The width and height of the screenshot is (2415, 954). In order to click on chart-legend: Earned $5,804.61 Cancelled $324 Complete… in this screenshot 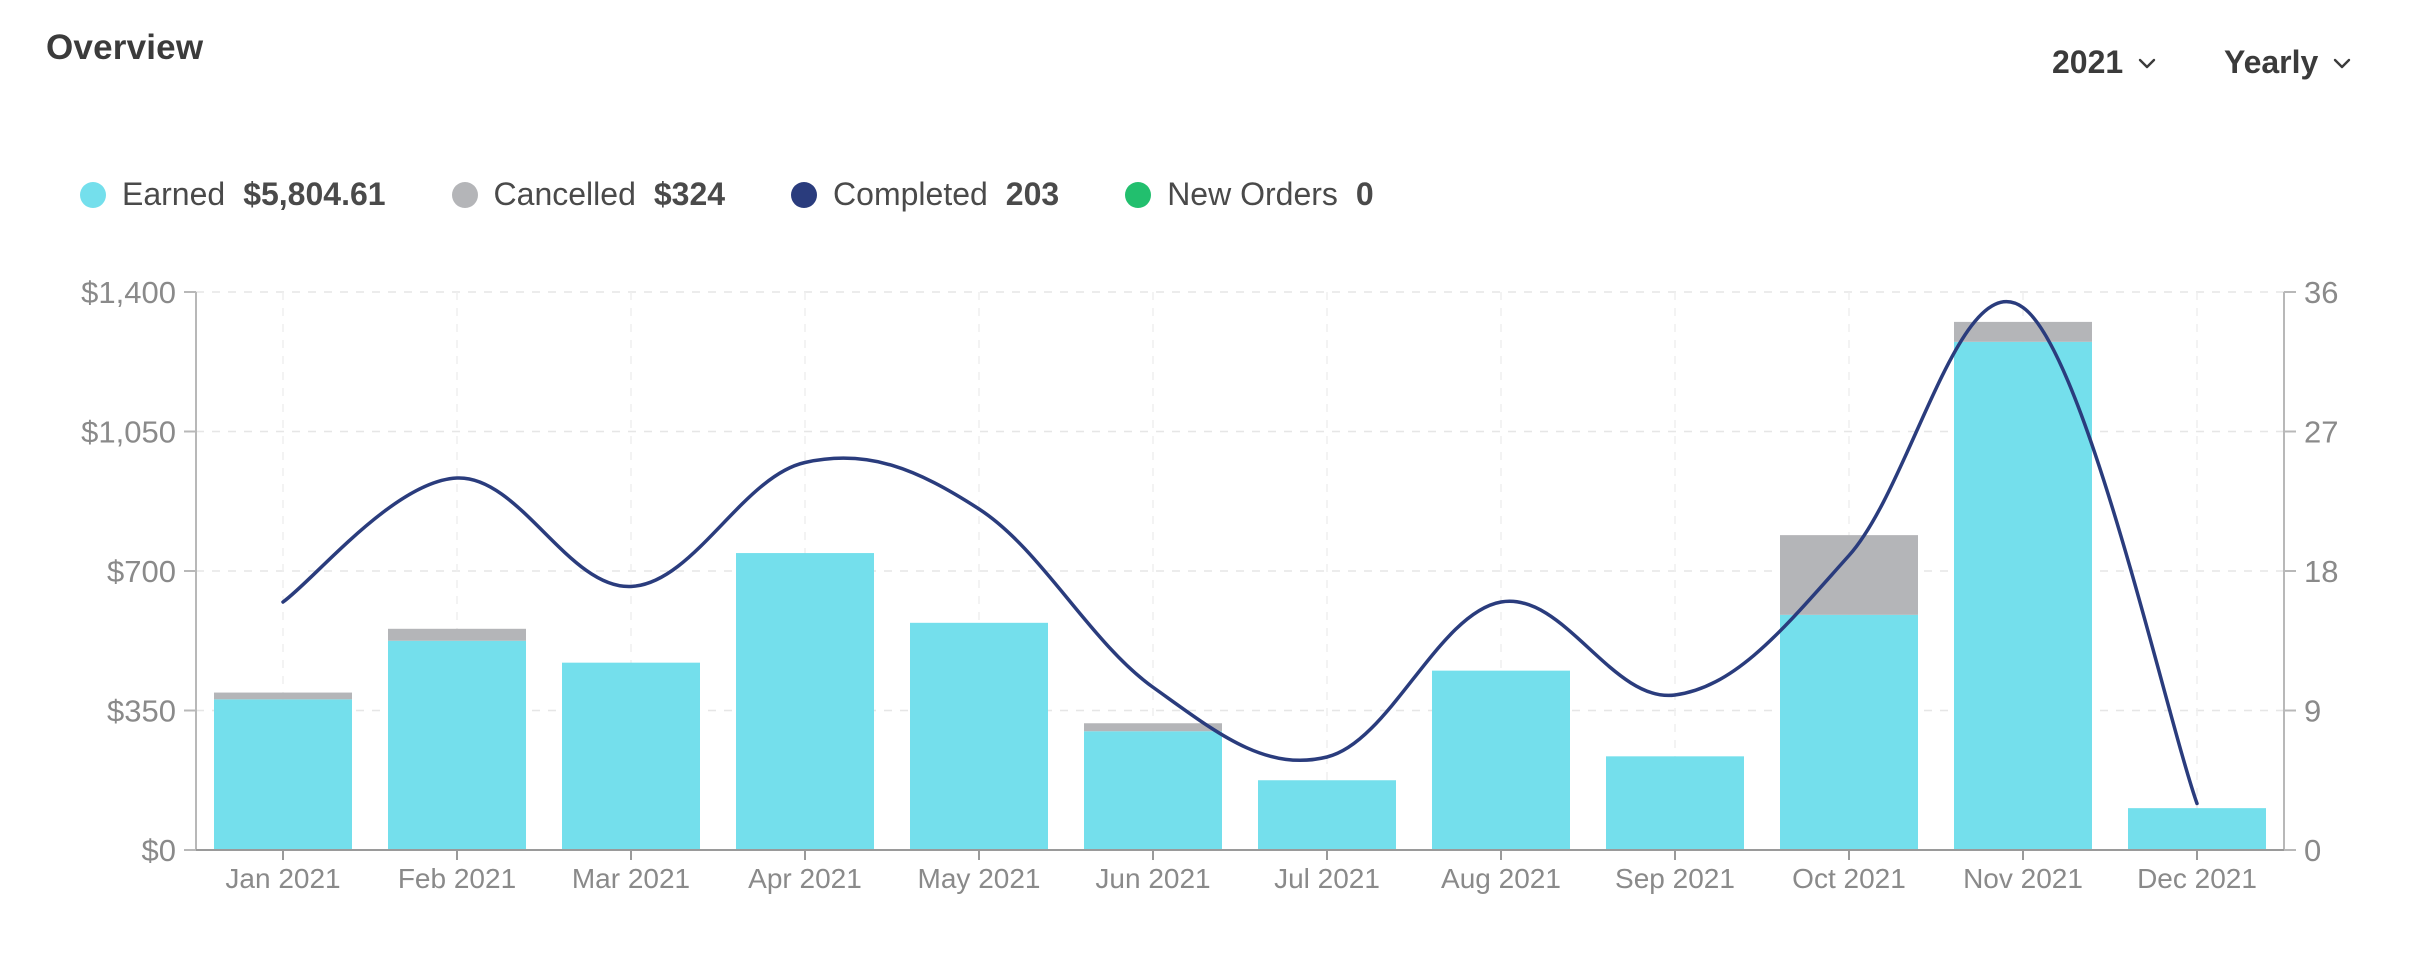, I will do `click(760, 194)`.